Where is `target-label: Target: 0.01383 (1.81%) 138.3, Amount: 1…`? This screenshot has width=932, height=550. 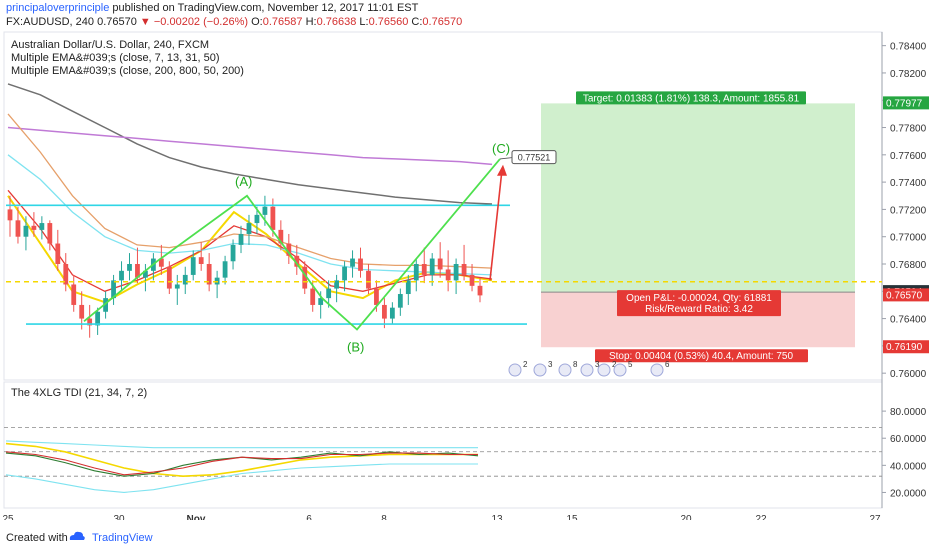 target-label: Target: 0.01383 (1.81%) 138.3, Amount: 1… is located at coordinates (691, 98).